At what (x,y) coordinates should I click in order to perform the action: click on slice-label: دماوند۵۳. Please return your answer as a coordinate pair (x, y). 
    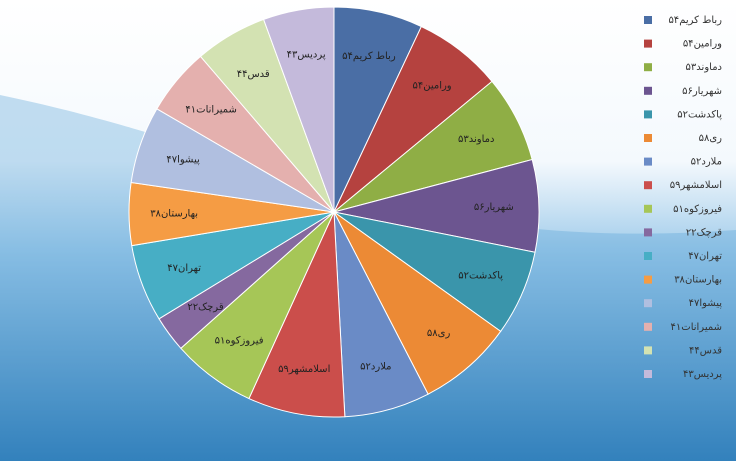
    Looking at the image, I should click on (476, 139).